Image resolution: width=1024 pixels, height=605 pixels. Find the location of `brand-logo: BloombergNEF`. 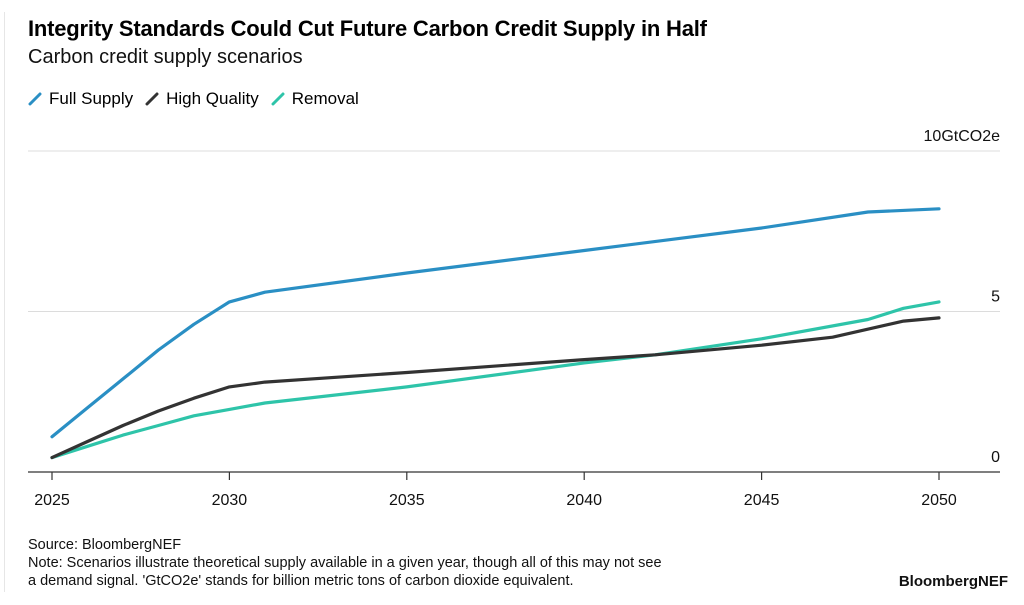

brand-logo: BloombergNEF is located at coordinates (953, 581).